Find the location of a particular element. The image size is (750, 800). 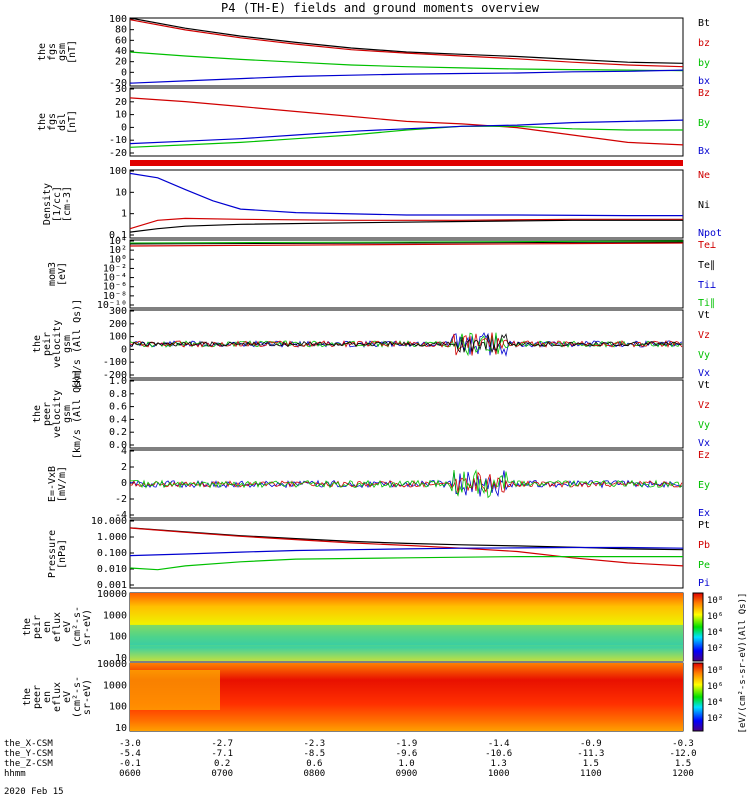

y-axis-label: peer is located at coordinates (37, 697).